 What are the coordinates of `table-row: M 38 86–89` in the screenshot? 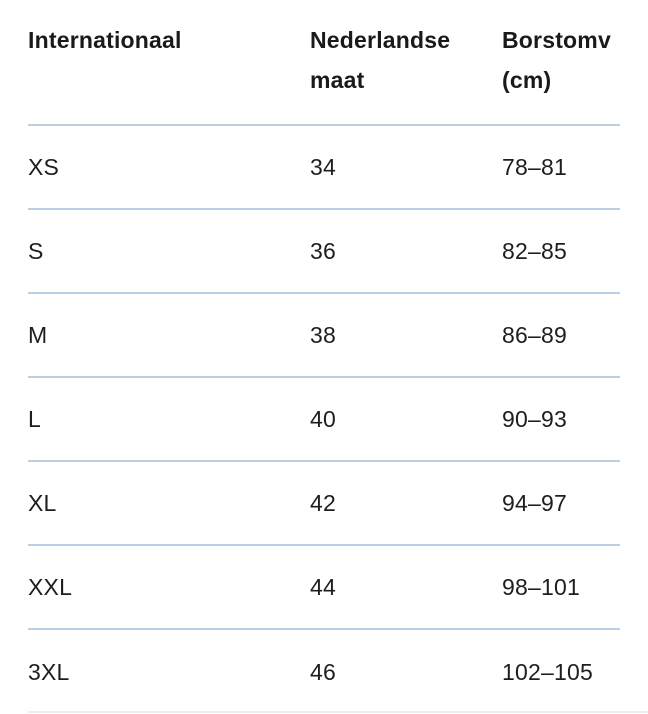 It's located at (324, 336).